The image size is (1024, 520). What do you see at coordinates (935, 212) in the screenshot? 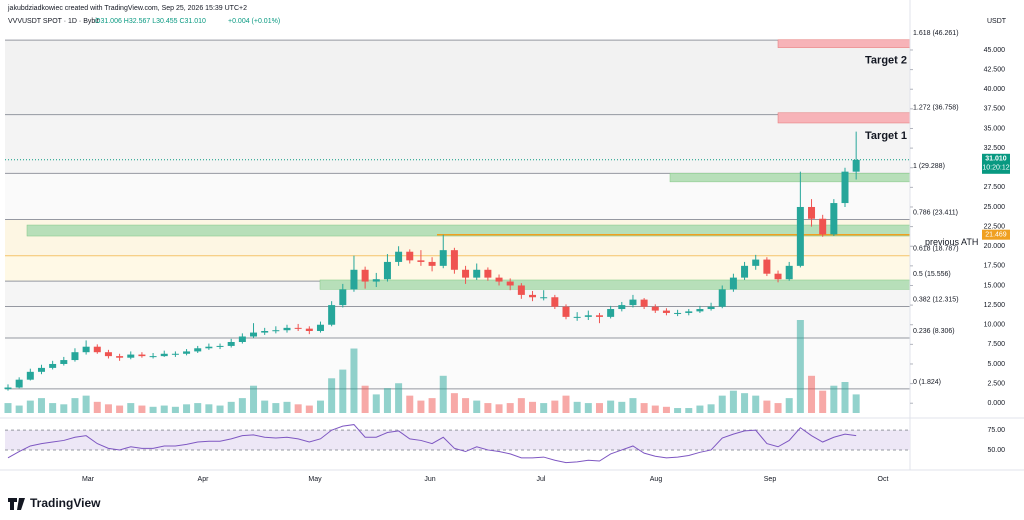
I see `fib-label: 0.786 (23.411)` at bounding box center [935, 212].